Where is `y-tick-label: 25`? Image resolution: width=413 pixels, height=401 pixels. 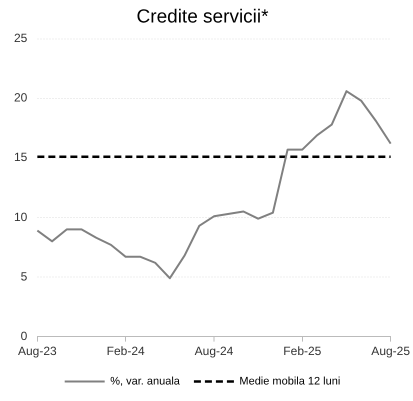 y-tick-label: 25 is located at coordinates (21, 38).